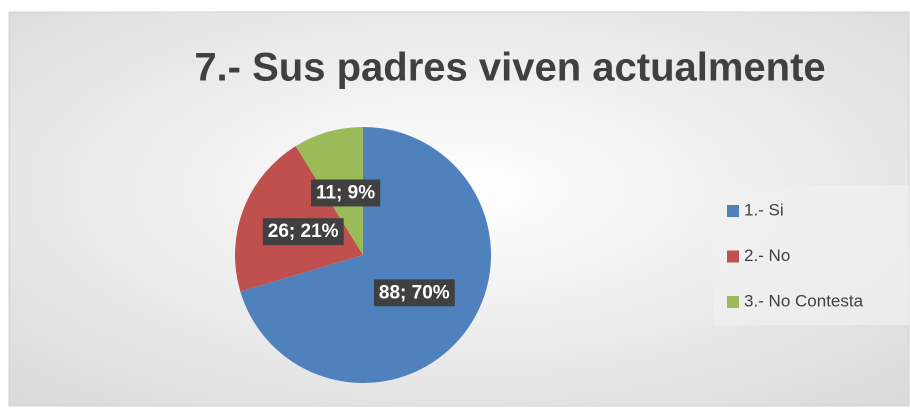  I want to click on legend-label: 3.- No Contesta, so click(804, 300).